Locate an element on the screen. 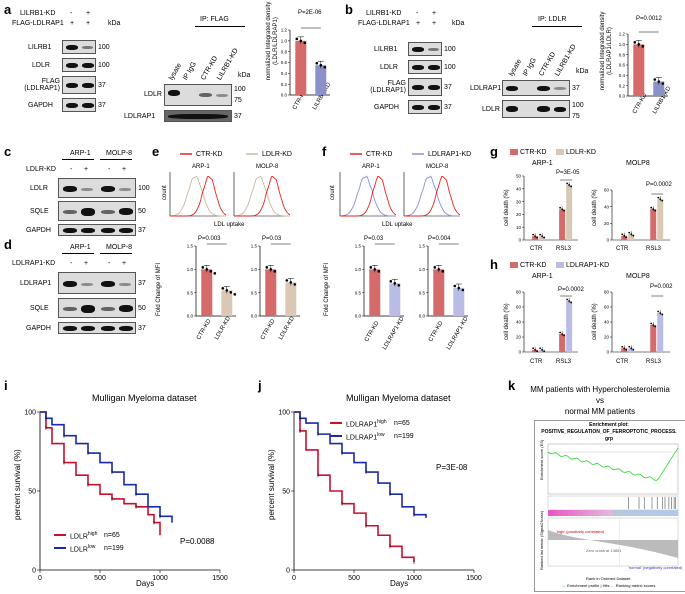  panel-label-i: i is located at coordinates (6, 385).